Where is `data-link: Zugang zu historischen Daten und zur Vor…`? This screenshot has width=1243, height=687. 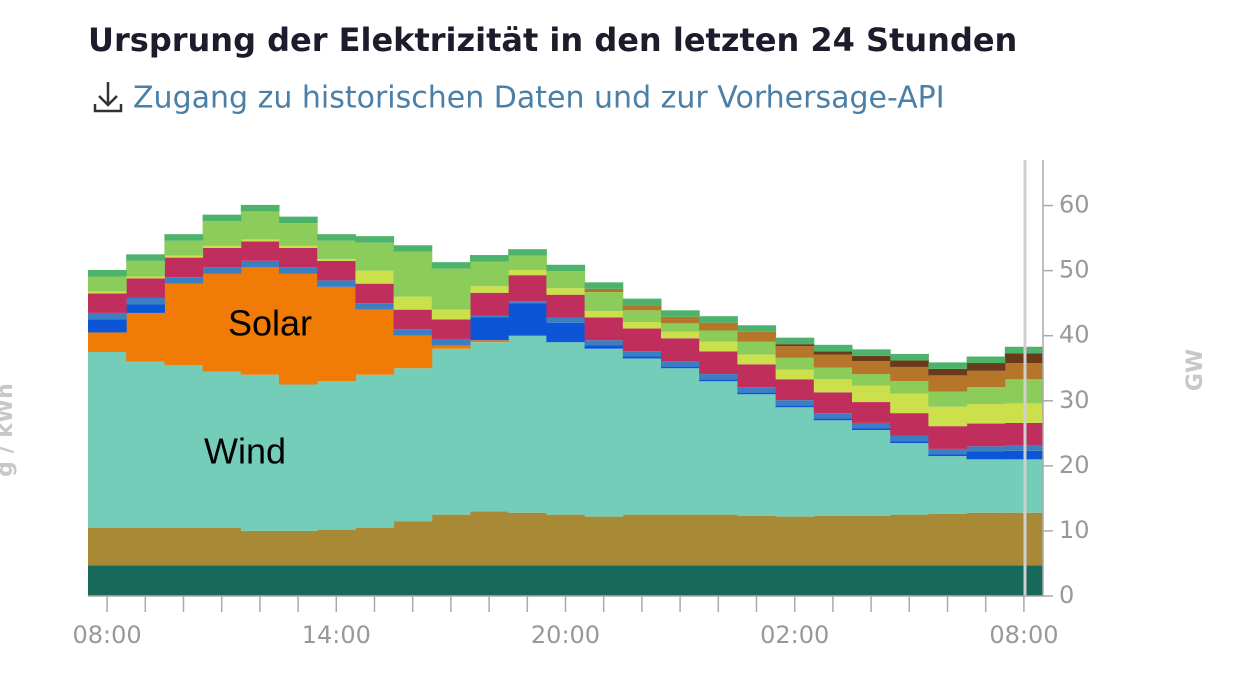
data-link: Zugang zu historischen Daten und zur Vor… is located at coordinates (539, 98).